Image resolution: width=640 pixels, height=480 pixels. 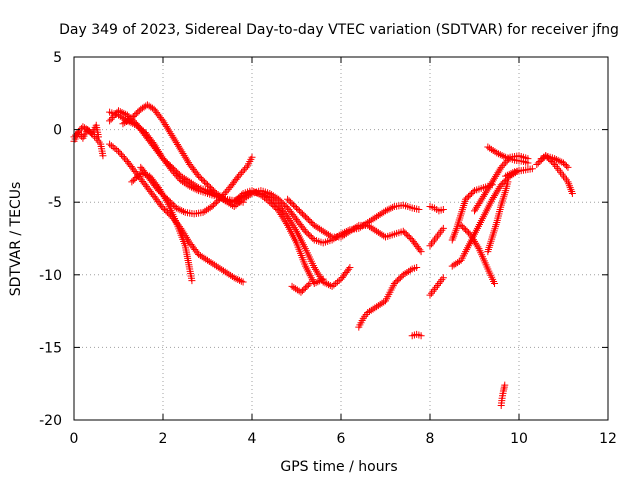 I want to click on x-axis-title: GPS time / hours, so click(x=338, y=467).